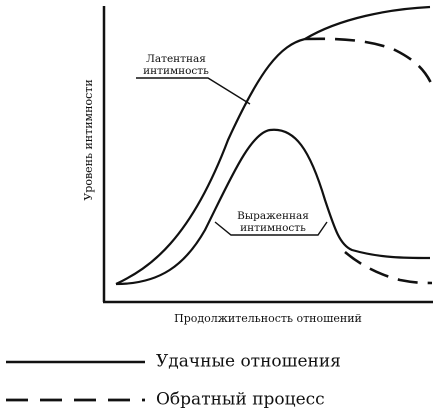  I want to click on latent-label-line2: интимность, so click(176, 71).